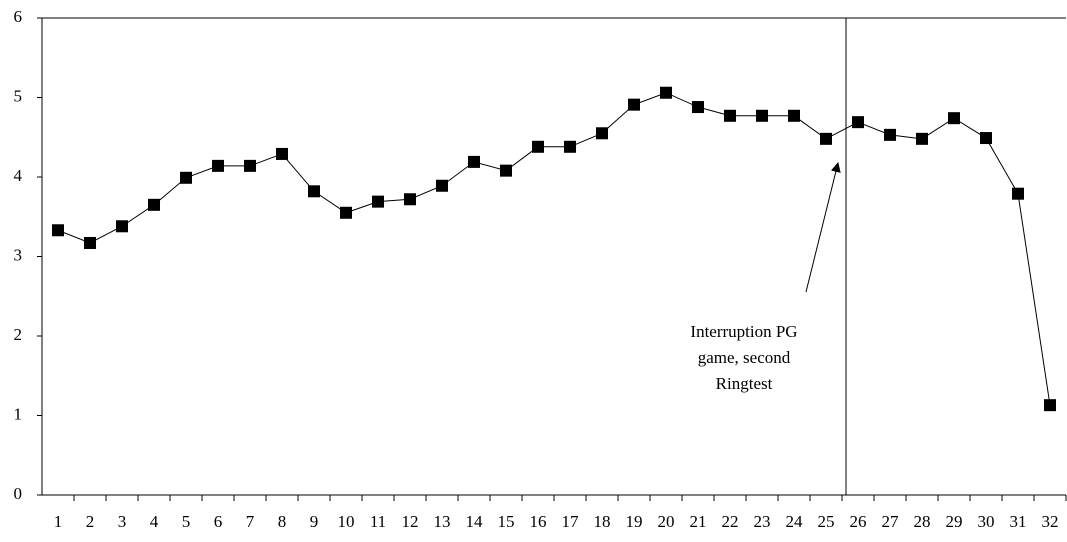 The height and width of the screenshot is (542, 1067). What do you see at coordinates (314, 521) in the screenshot?
I see `x-tick-label: 9` at bounding box center [314, 521].